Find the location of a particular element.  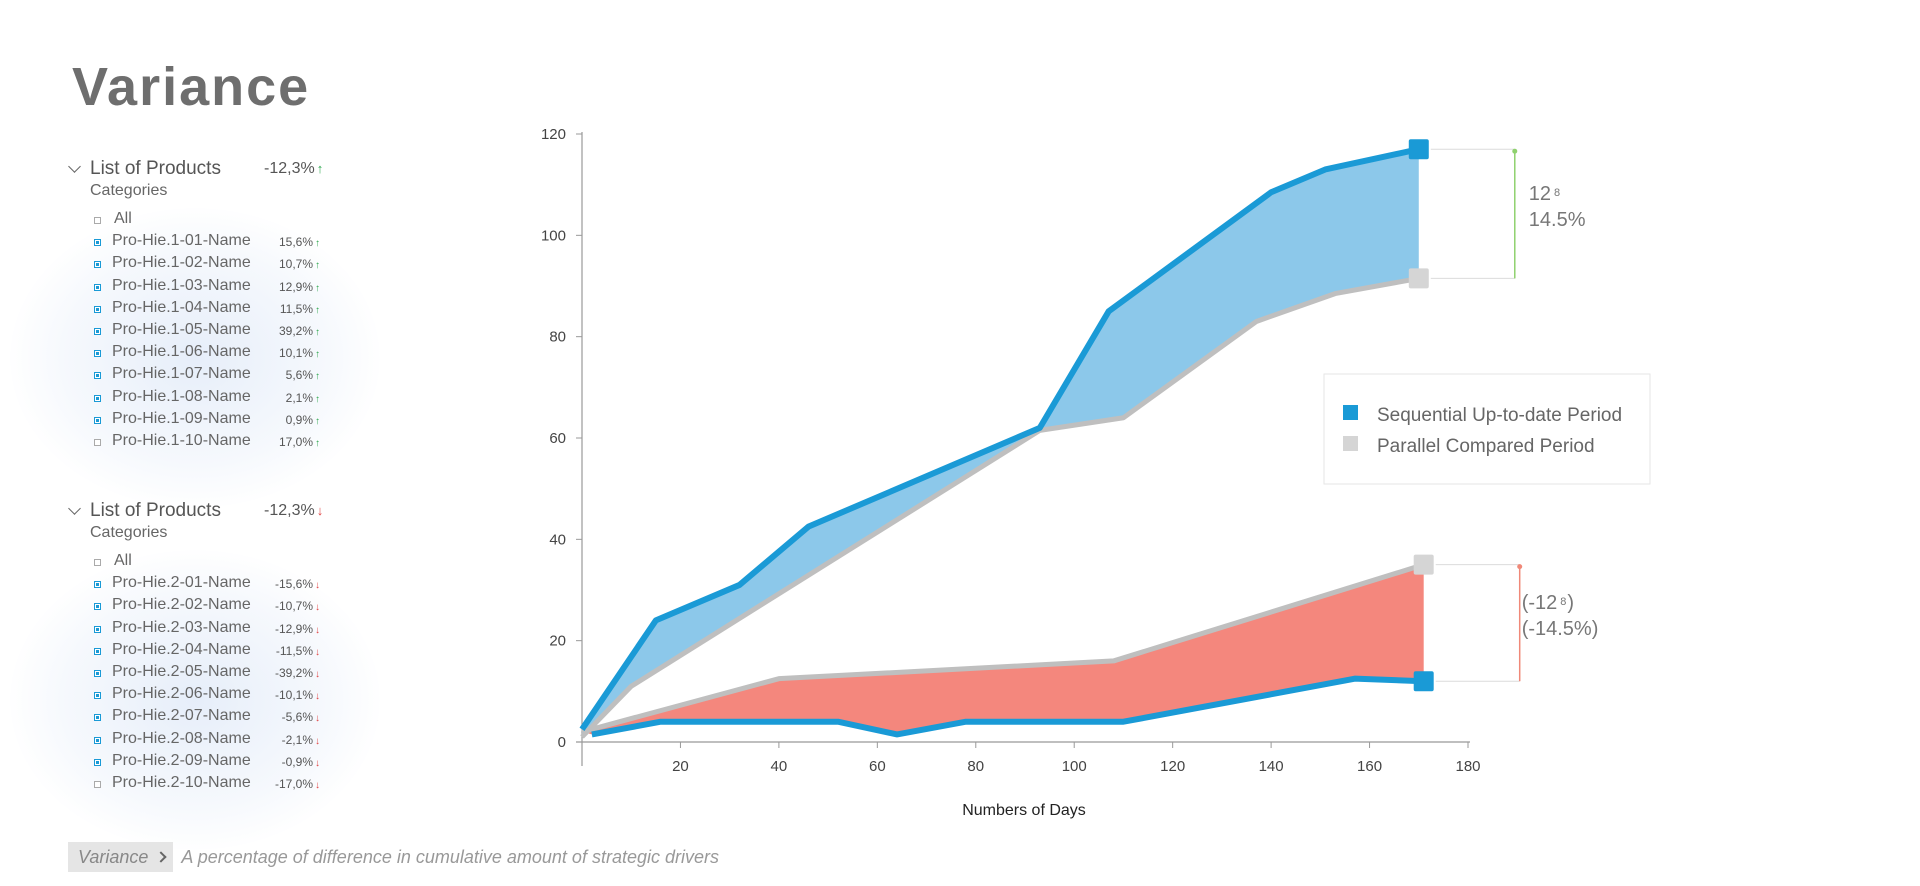

list-item: Pro-Hie.1-01-Name 15,6% ↑ is located at coordinates (215, 243).